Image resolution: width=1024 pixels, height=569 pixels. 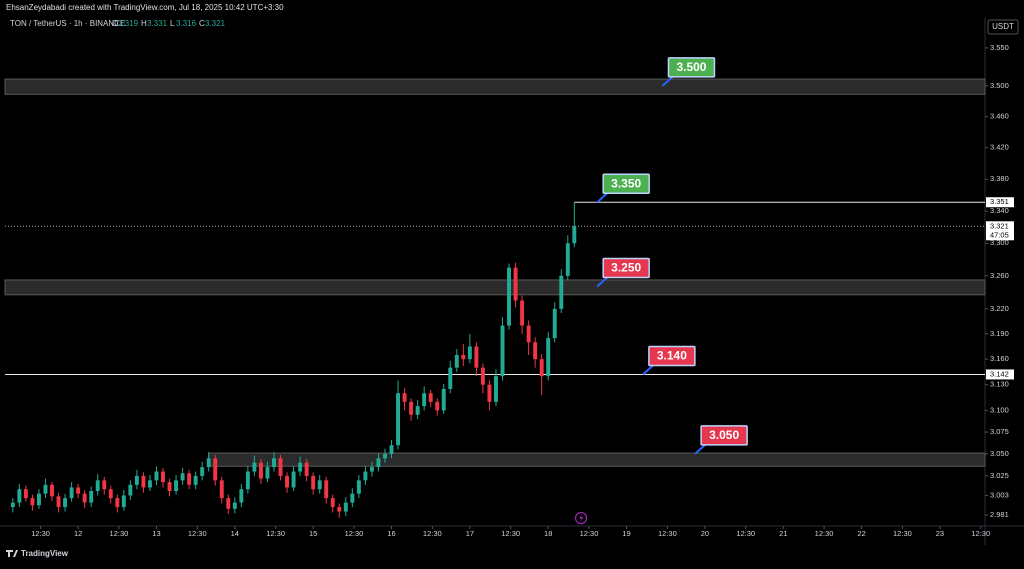 What do you see at coordinates (999, 201) in the screenshot?
I see `price-tag-label: 3.351` at bounding box center [999, 201].